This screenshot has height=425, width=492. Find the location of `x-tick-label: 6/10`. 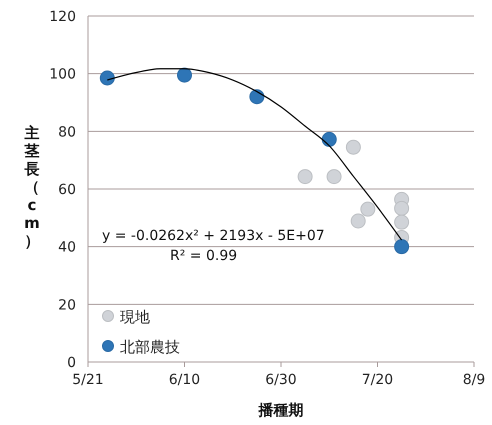

x-tick-label: 6/10 is located at coordinates (184, 380).